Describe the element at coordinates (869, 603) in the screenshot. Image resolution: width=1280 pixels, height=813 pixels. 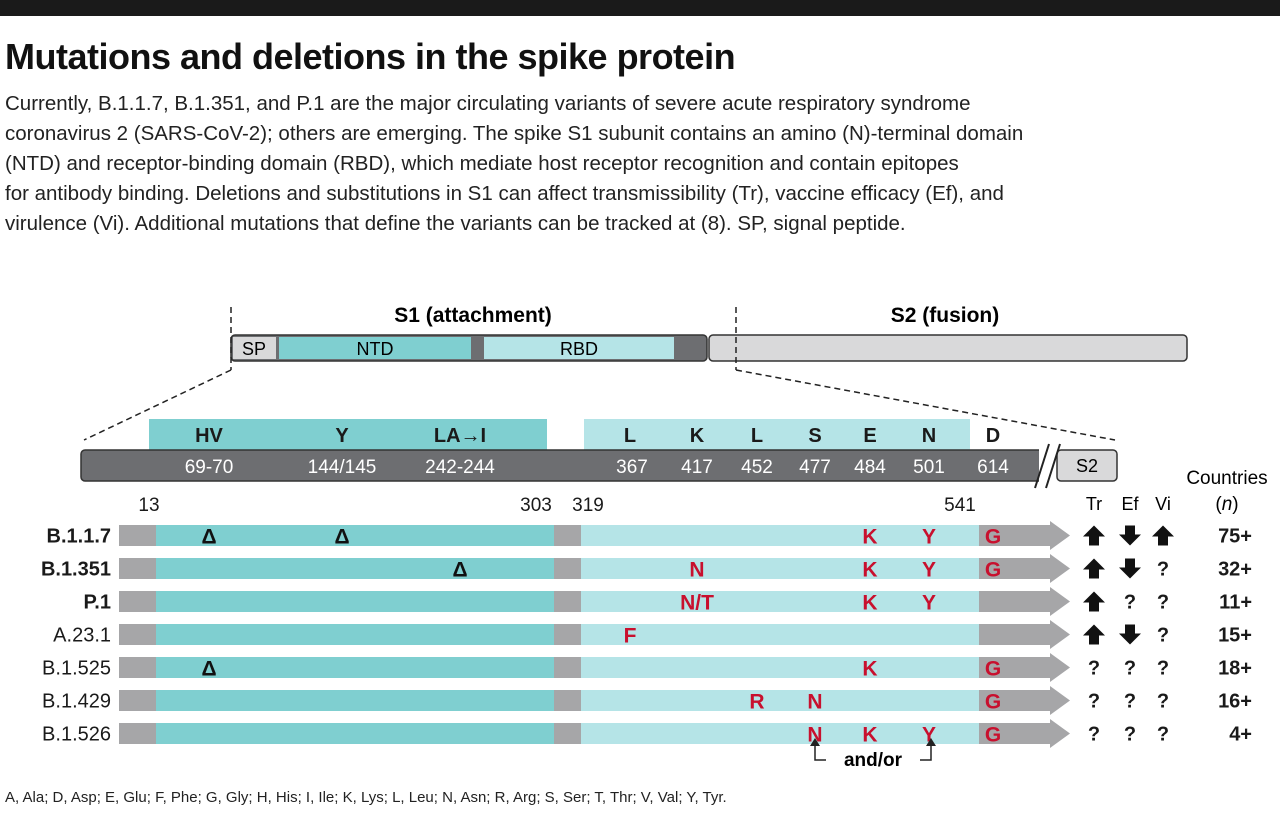
I see `substitution-marker: K` at that location.